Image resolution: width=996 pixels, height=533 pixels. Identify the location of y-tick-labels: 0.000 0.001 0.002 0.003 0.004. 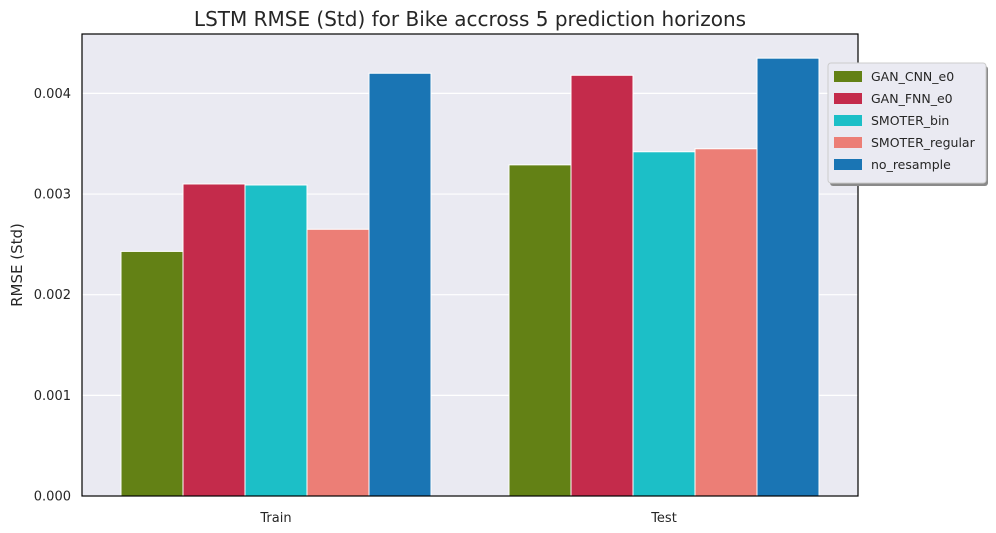
(52, 296).